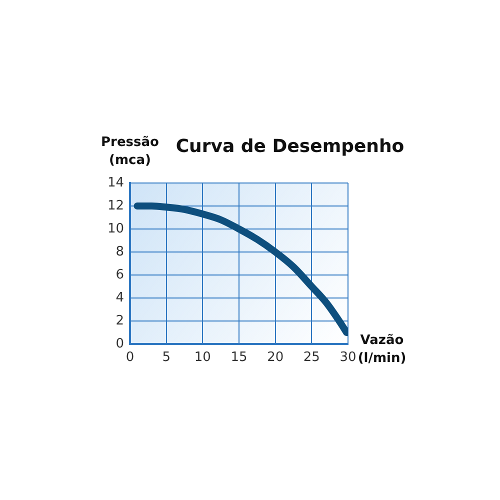 This screenshot has height=500, width=500. I want to click on y-tick-label: 12, so click(115, 206).